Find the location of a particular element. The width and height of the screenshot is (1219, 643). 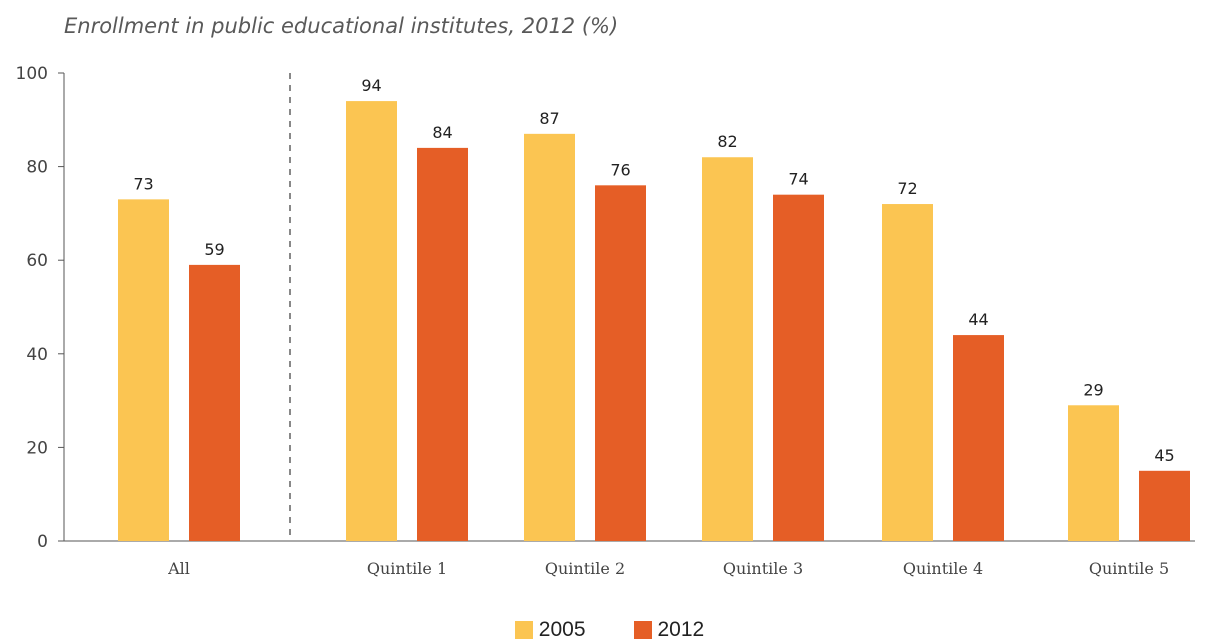

data-label-2012: 59 is located at coordinates (214, 249).